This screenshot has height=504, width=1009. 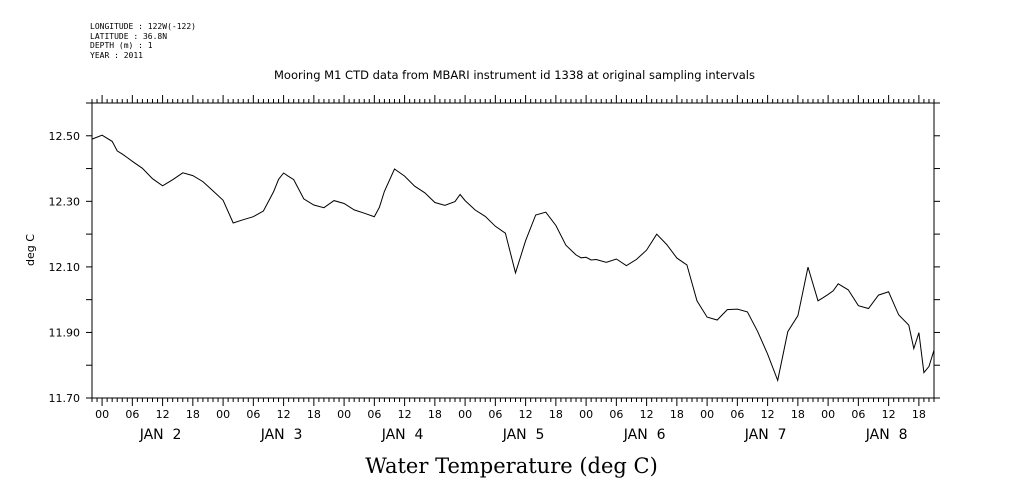 I want to click on y-tick-label: 11.90, so click(x=65, y=332).